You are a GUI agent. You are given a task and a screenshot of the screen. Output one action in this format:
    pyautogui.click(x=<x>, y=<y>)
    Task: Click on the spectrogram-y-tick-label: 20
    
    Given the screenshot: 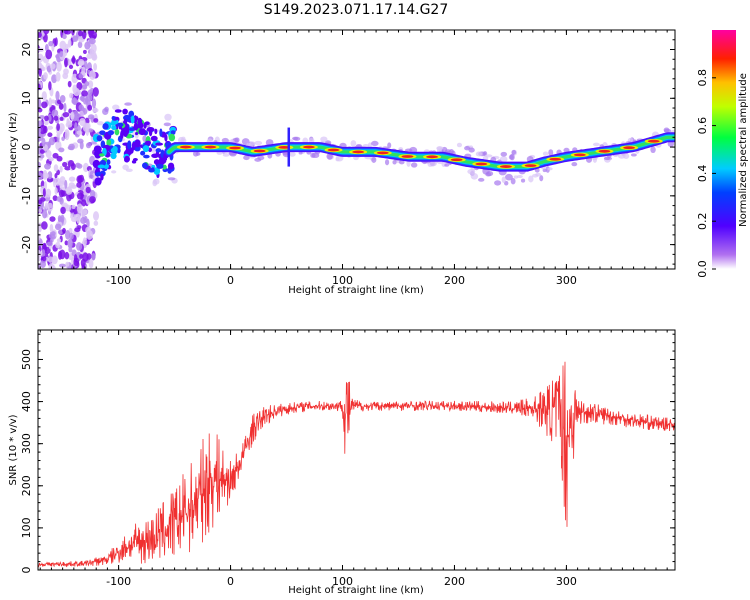 What is the action you would take?
    pyautogui.click(x=26, y=50)
    